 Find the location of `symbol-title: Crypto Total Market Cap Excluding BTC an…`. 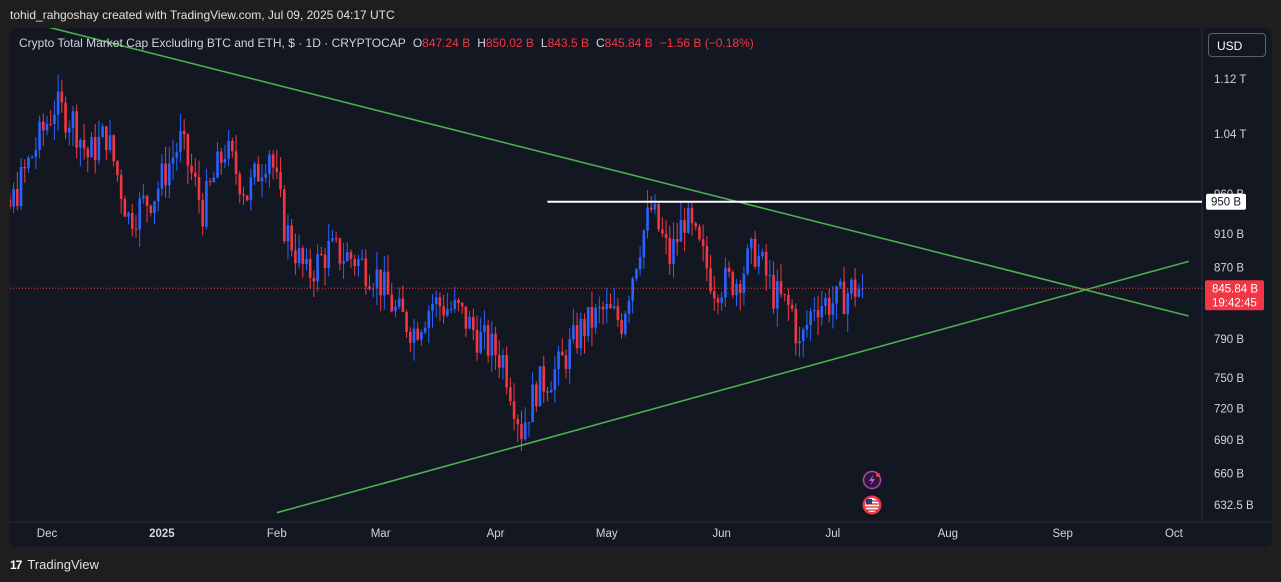

symbol-title: Crypto Total Market Cap Excluding BTC an… is located at coordinates (212, 43).